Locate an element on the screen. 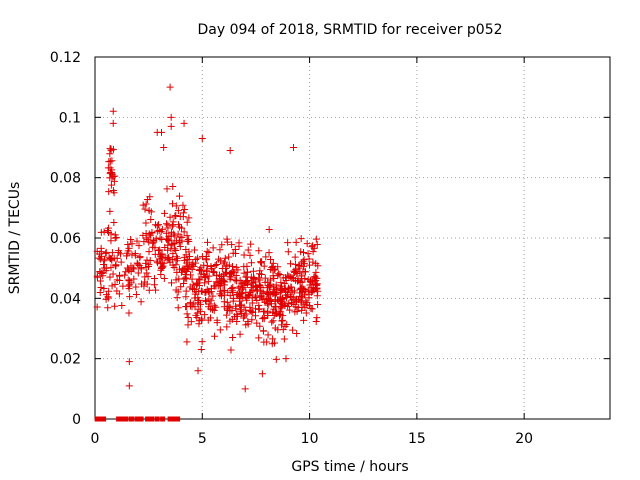 The image size is (640, 480). x-tick-label: 5 is located at coordinates (202, 439).